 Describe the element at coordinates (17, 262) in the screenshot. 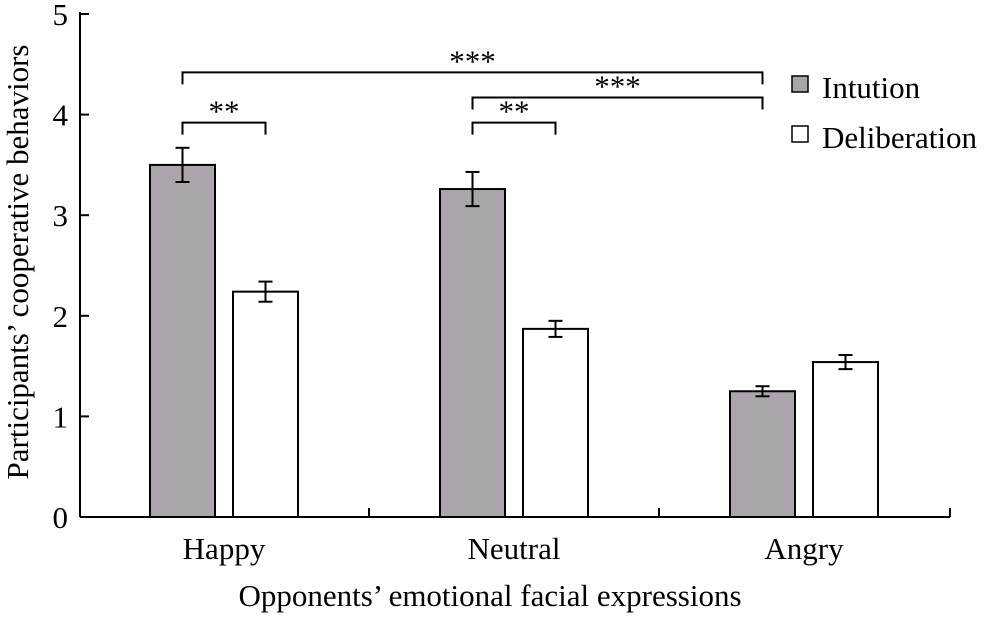

I see `y-axis-label: Participants’ cooperative behaviors` at that location.